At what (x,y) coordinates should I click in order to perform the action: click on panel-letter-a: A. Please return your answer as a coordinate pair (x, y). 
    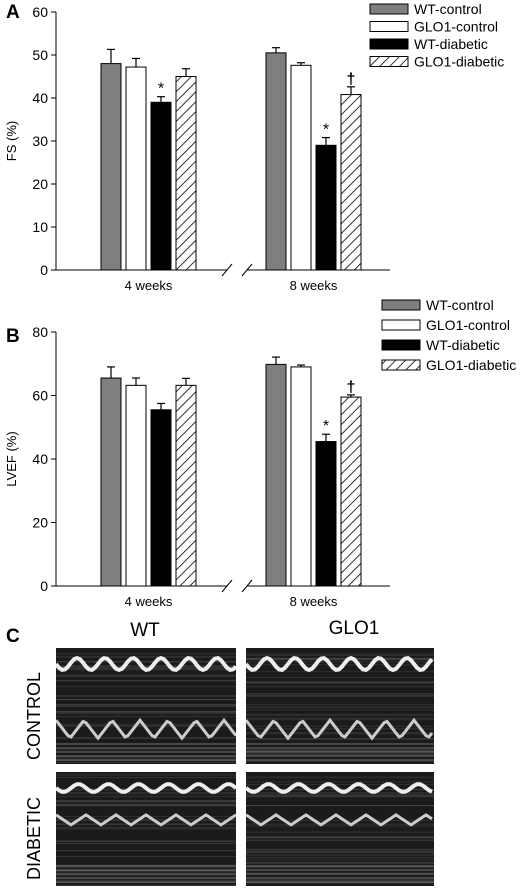
    Looking at the image, I should click on (13, 12).